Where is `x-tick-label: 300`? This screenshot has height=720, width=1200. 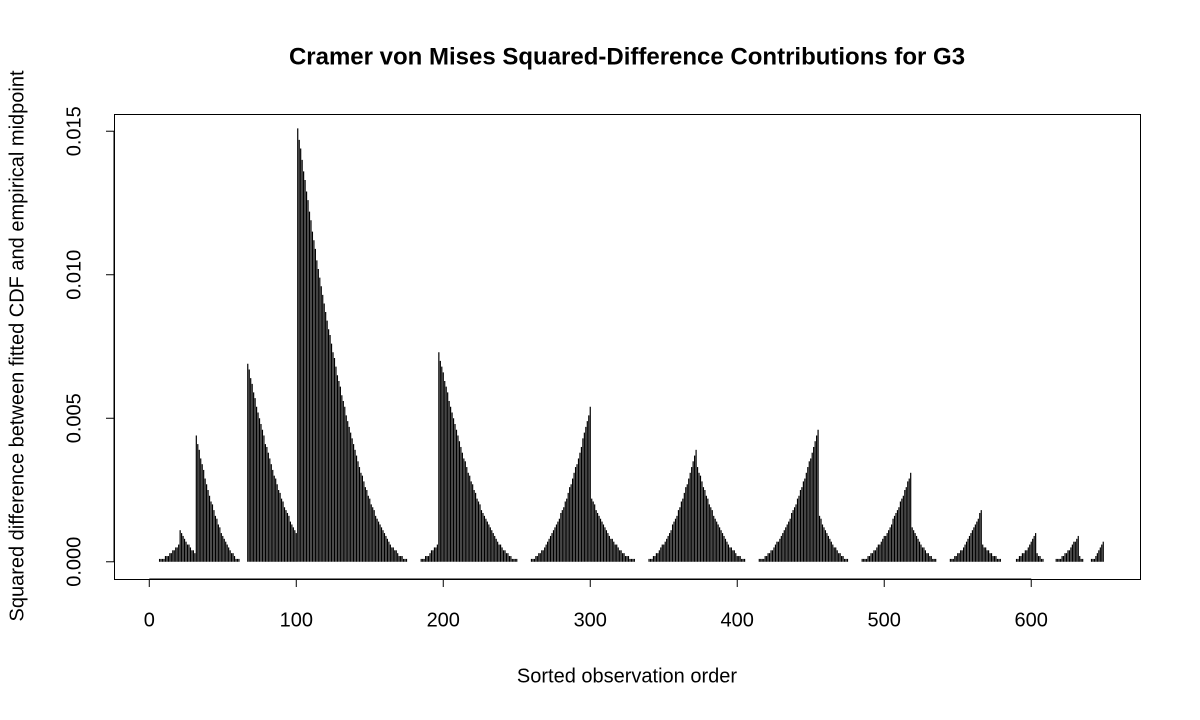 x-tick-label: 300 is located at coordinates (590, 620).